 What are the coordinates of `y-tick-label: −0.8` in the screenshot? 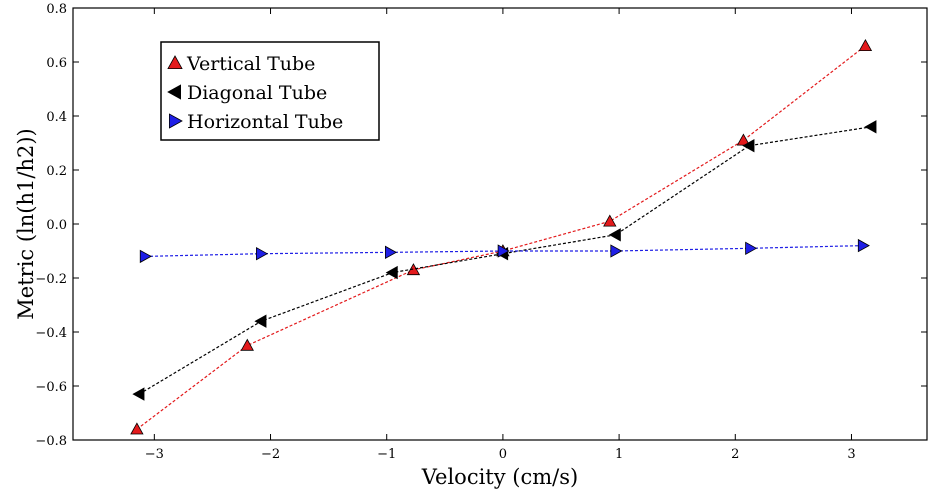 It's located at (51, 441).